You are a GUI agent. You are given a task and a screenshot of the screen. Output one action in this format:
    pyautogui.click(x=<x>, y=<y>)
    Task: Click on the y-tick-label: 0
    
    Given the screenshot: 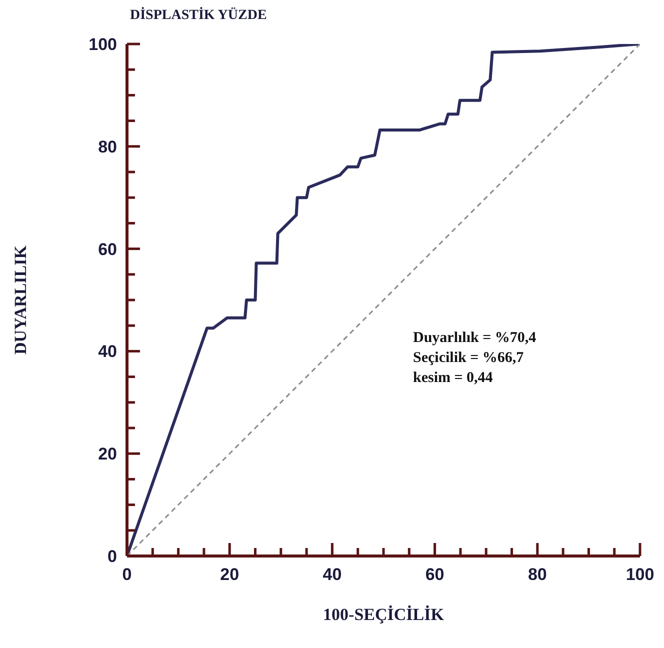 What is the action you would take?
    pyautogui.click(x=112, y=556)
    